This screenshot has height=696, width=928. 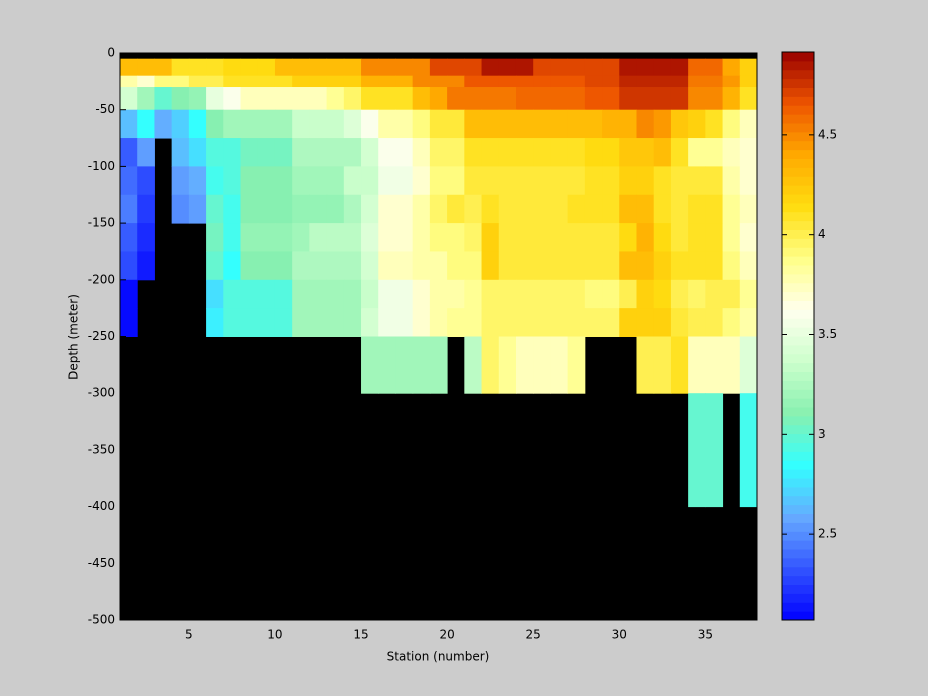 What do you see at coordinates (446, 635) in the screenshot?
I see `x-tick-label: 20` at bounding box center [446, 635].